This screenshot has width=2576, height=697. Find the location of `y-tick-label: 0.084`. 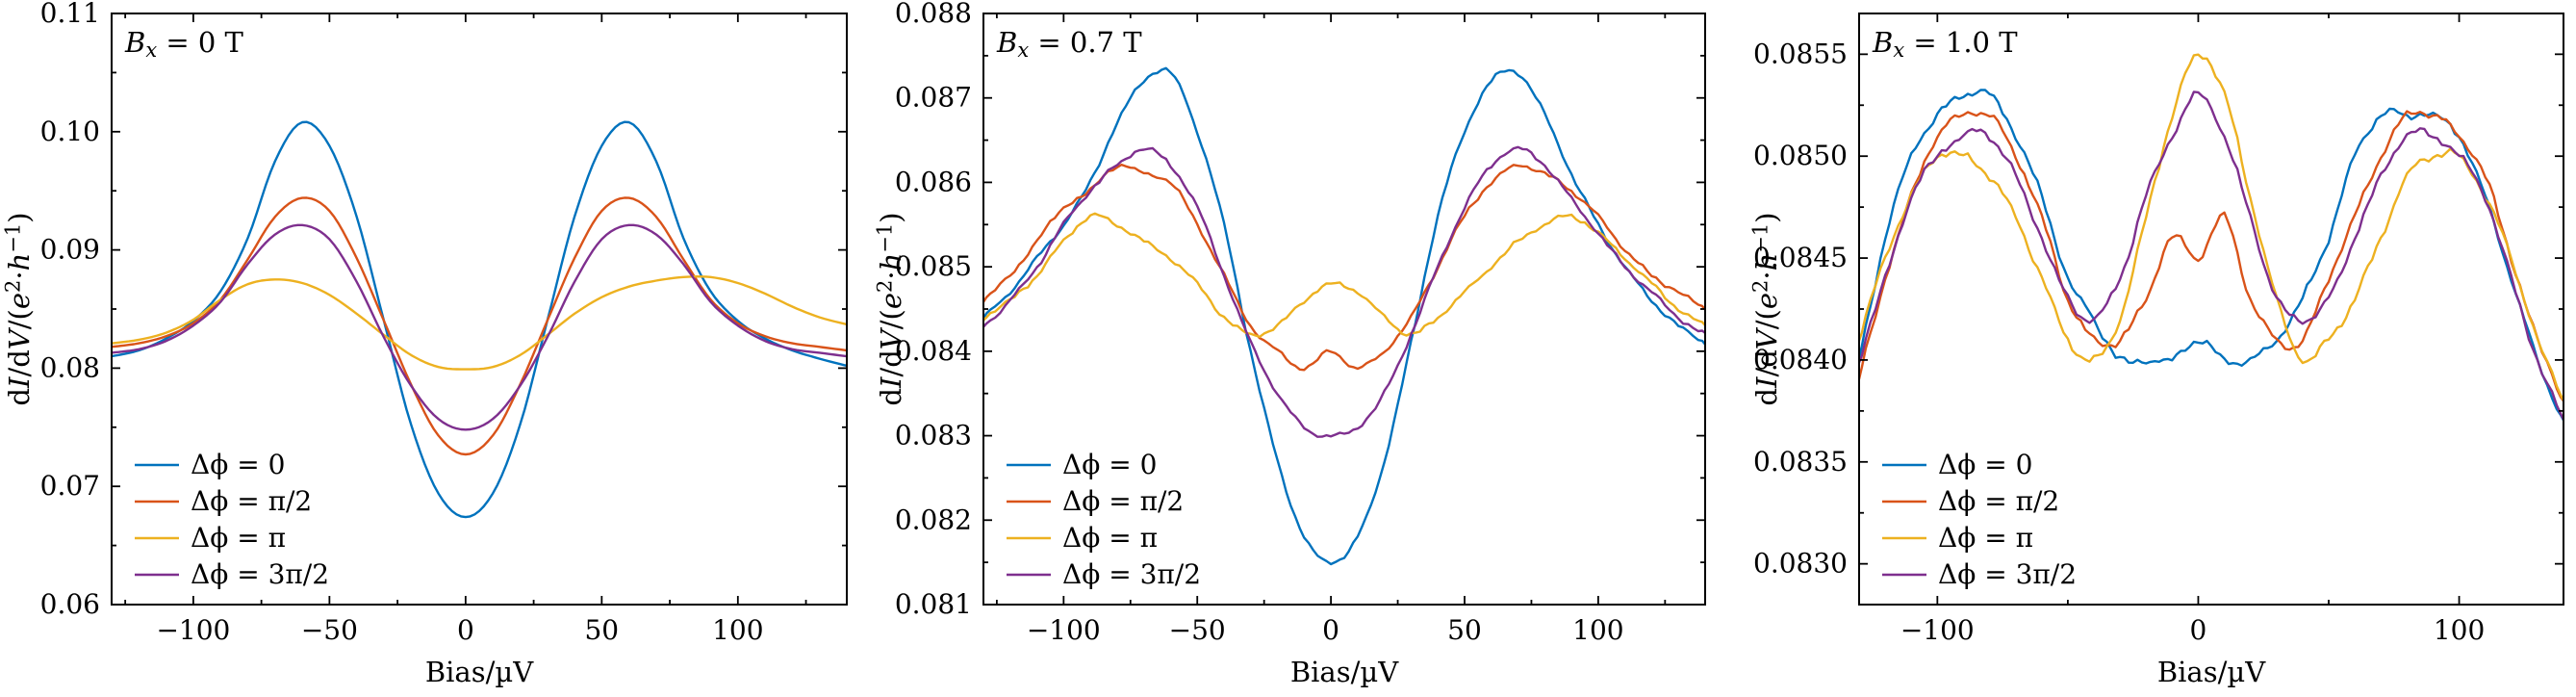

y-tick-label: 0.084 is located at coordinates (933, 351).